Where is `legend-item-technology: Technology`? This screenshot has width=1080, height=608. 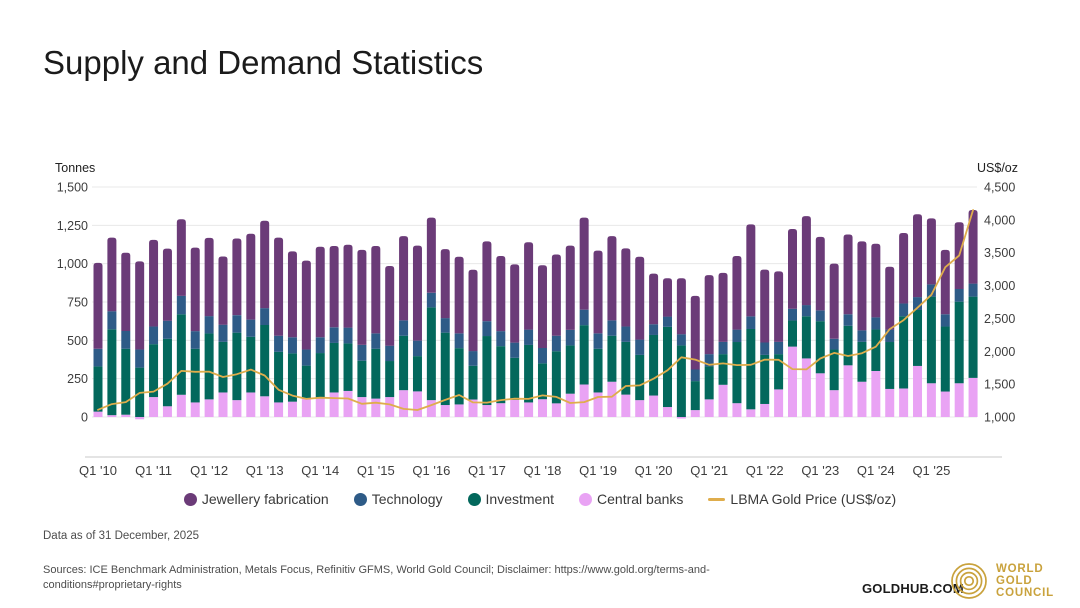 legend-item-technology: Technology is located at coordinates (398, 499).